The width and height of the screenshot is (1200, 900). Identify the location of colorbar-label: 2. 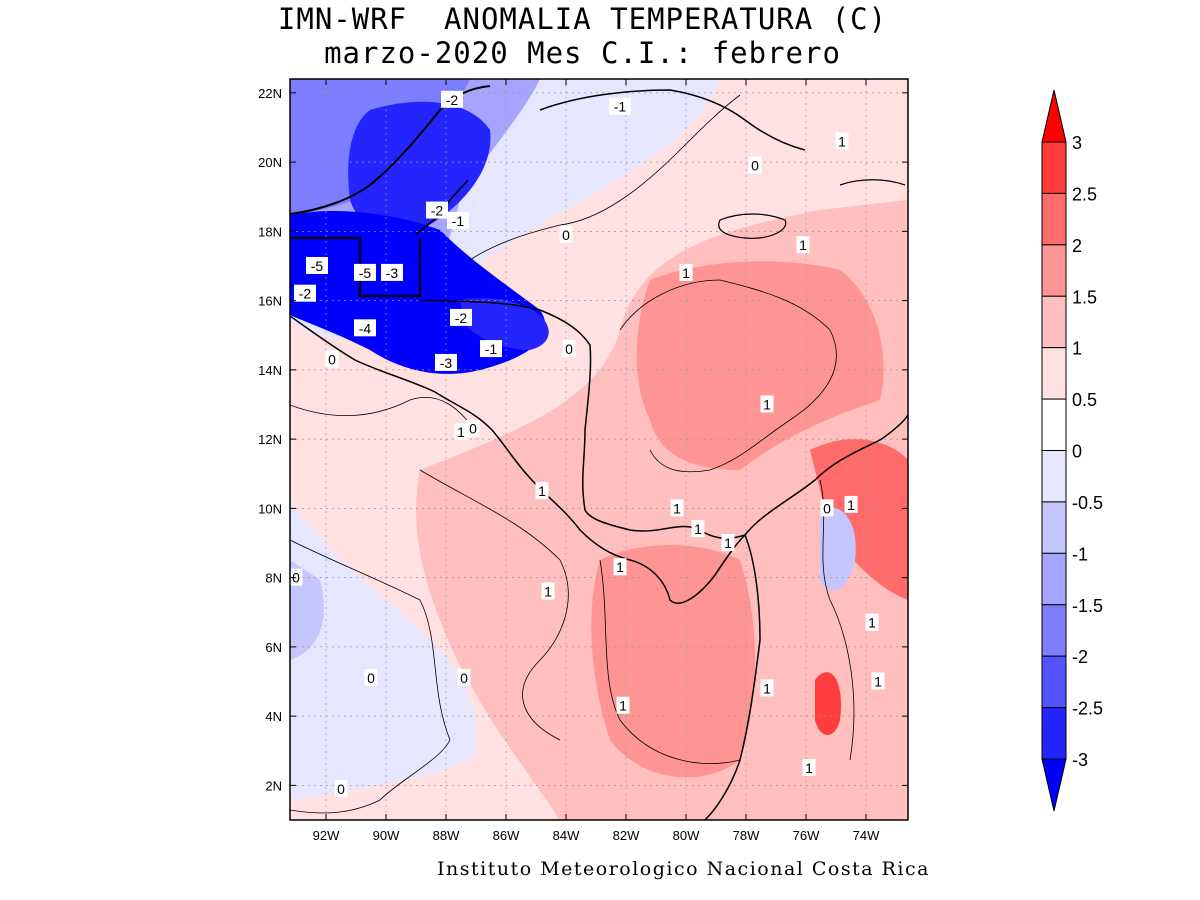
(1077, 246).